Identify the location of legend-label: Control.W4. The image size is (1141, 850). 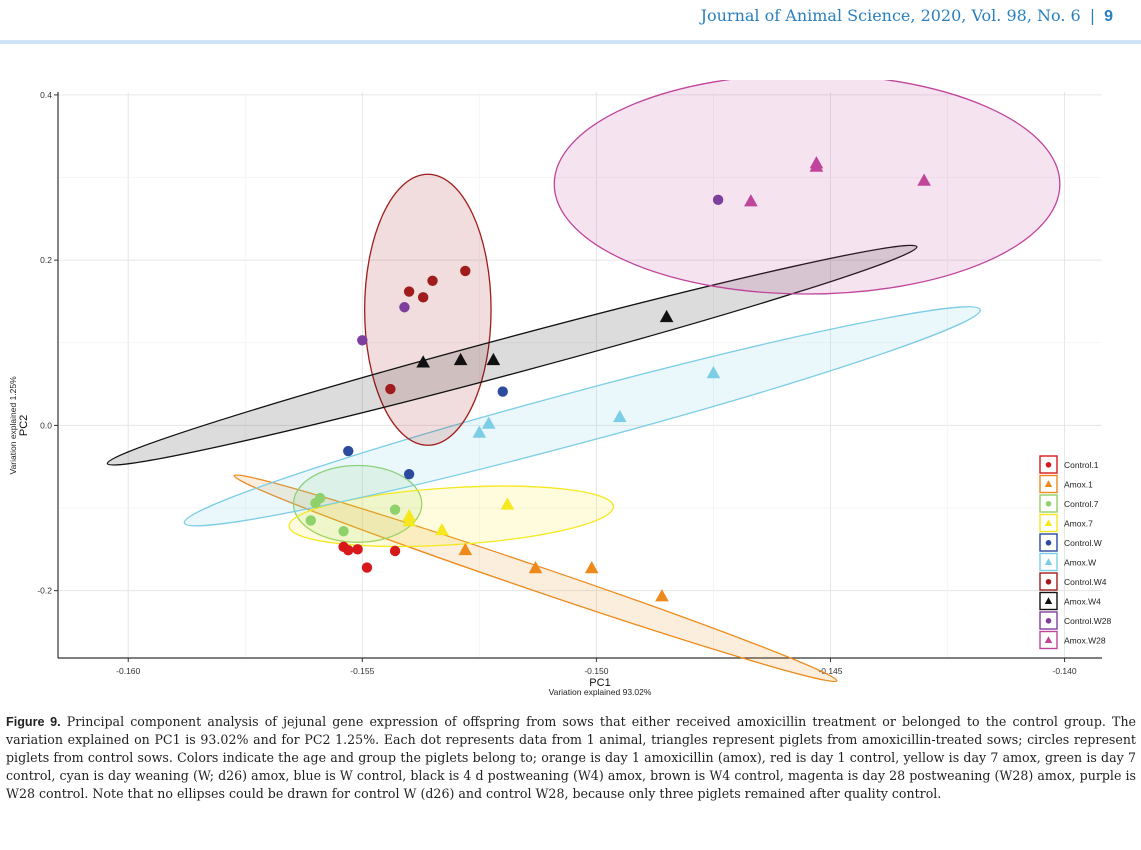
(1085, 582).